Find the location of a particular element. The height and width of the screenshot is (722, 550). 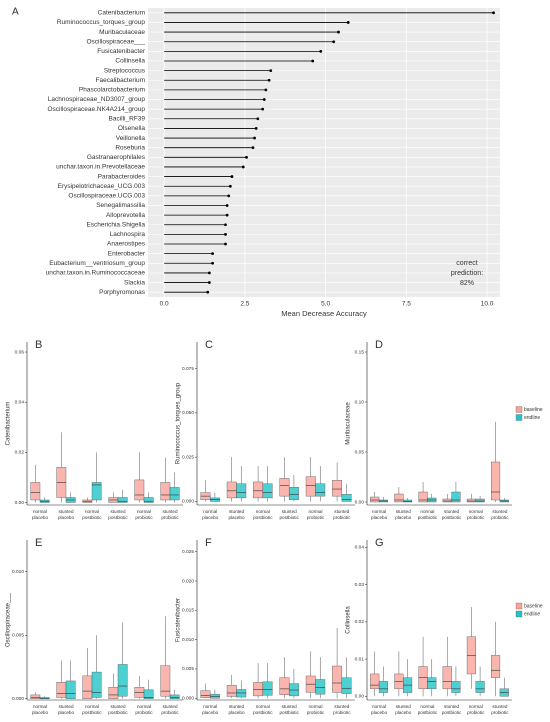

y-tick-label: Fusicatenibacter is located at coordinates (121, 51).